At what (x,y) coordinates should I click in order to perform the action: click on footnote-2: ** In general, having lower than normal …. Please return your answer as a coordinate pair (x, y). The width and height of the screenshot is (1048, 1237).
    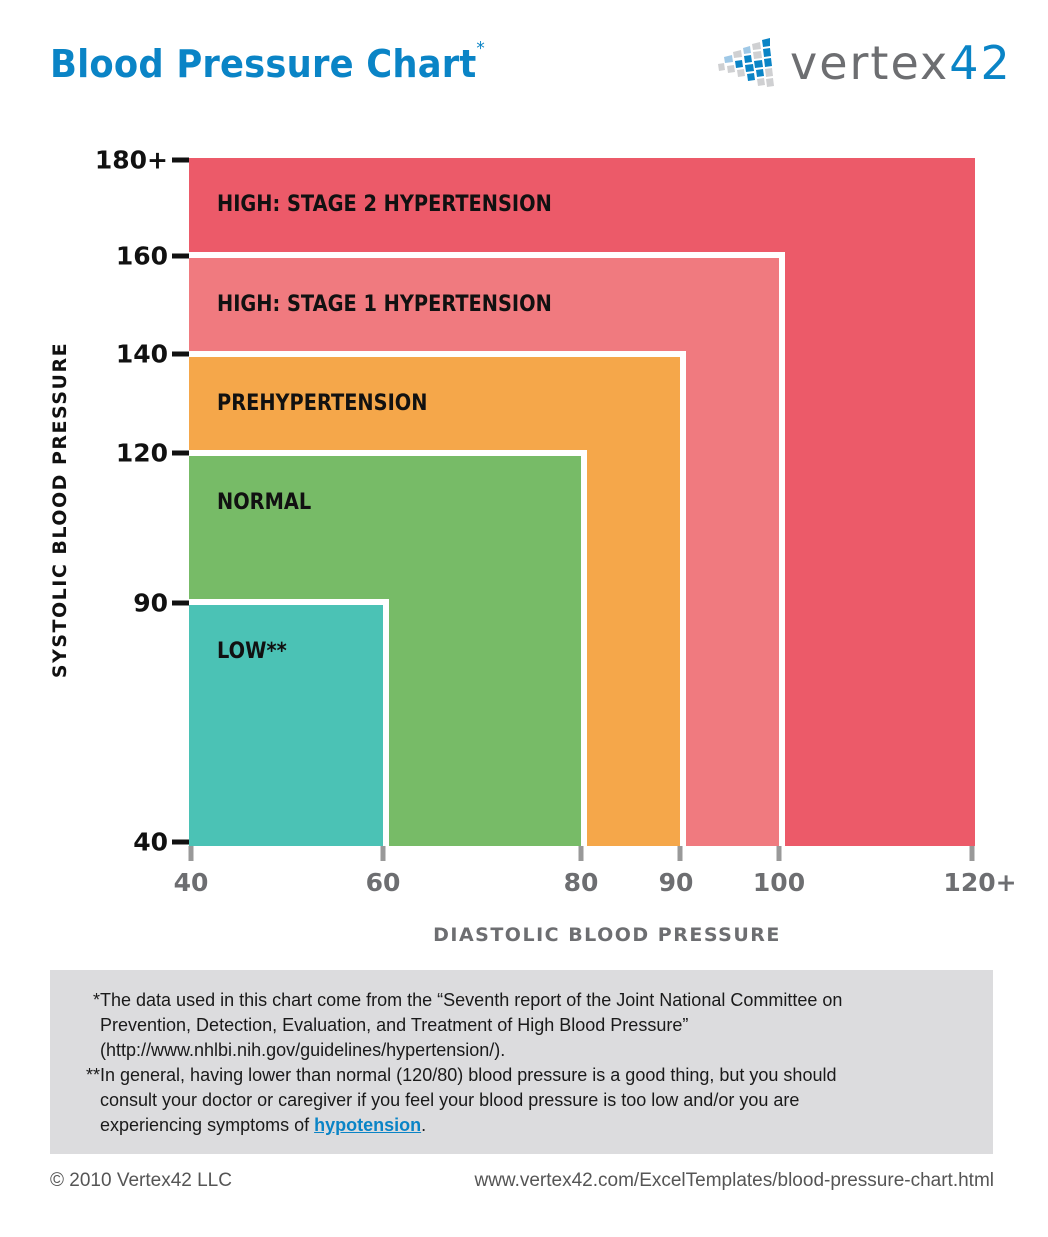
    Looking at the image, I should click on (521, 1100).